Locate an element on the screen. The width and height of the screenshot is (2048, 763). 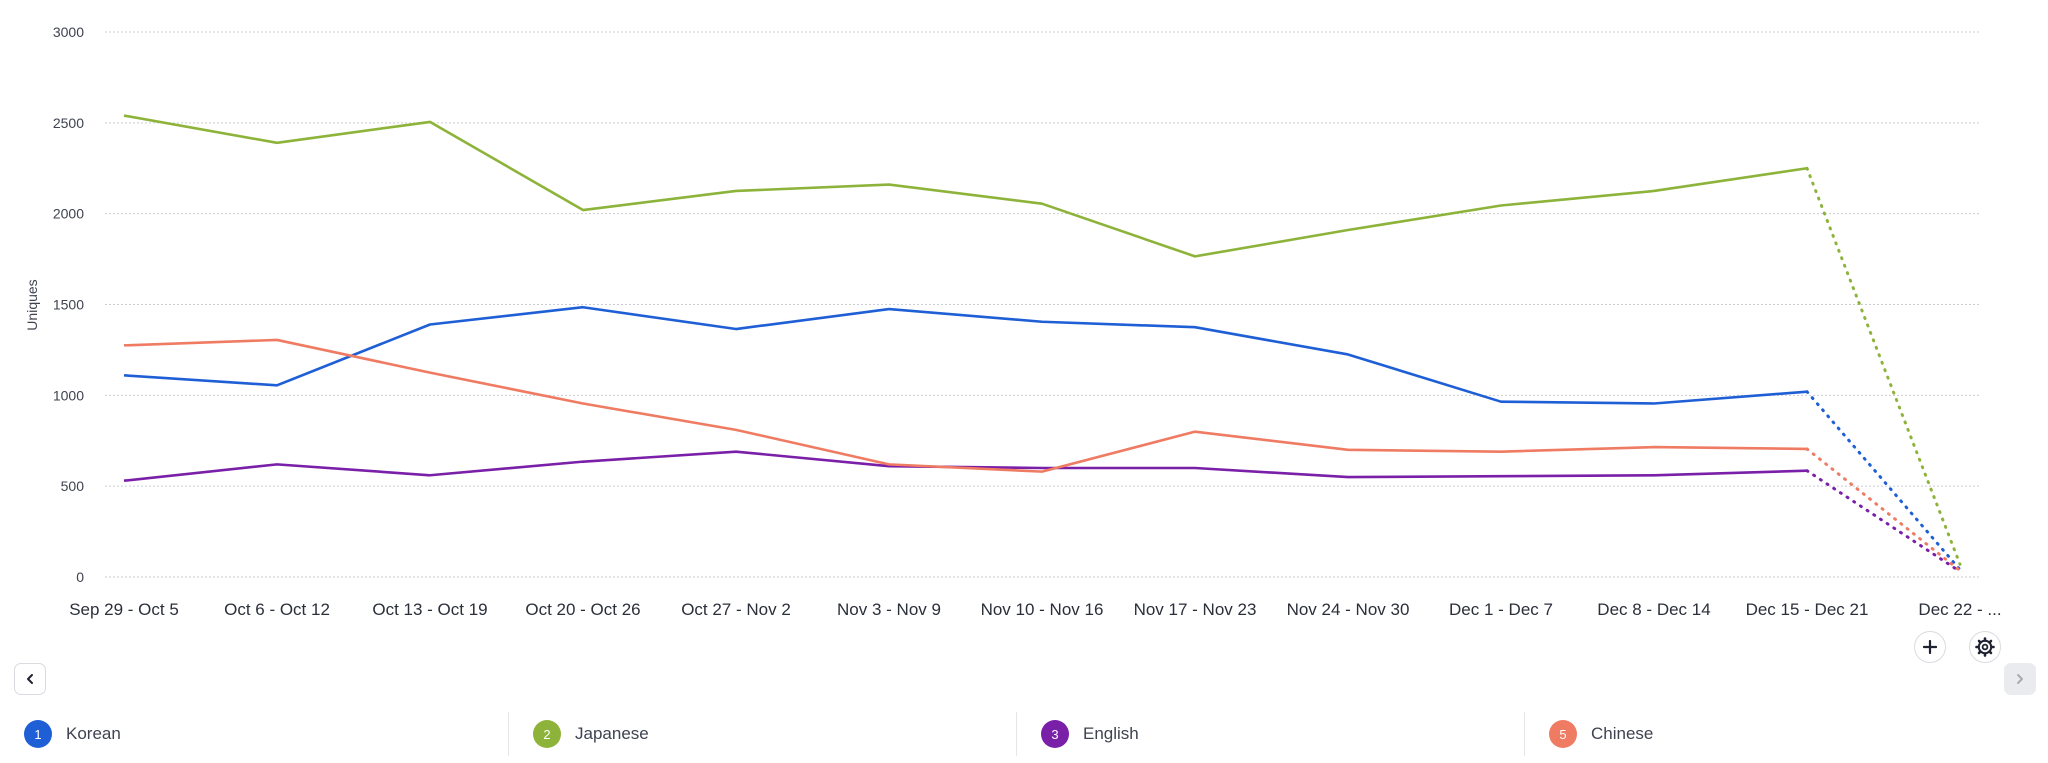
series-partial-segment-english is located at coordinates (1883, 521).